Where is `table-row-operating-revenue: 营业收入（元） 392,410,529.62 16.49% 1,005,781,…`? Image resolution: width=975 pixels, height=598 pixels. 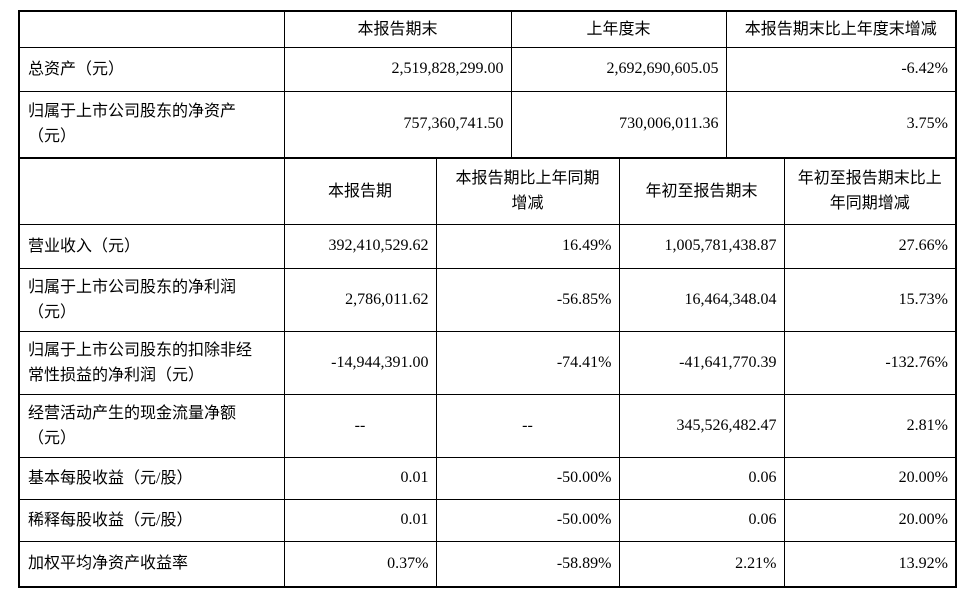
table-row-operating-revenue: 营业收入（元） 392,410,529.62 16.49% 1,005,781,… is located at coordinates (487, 246).